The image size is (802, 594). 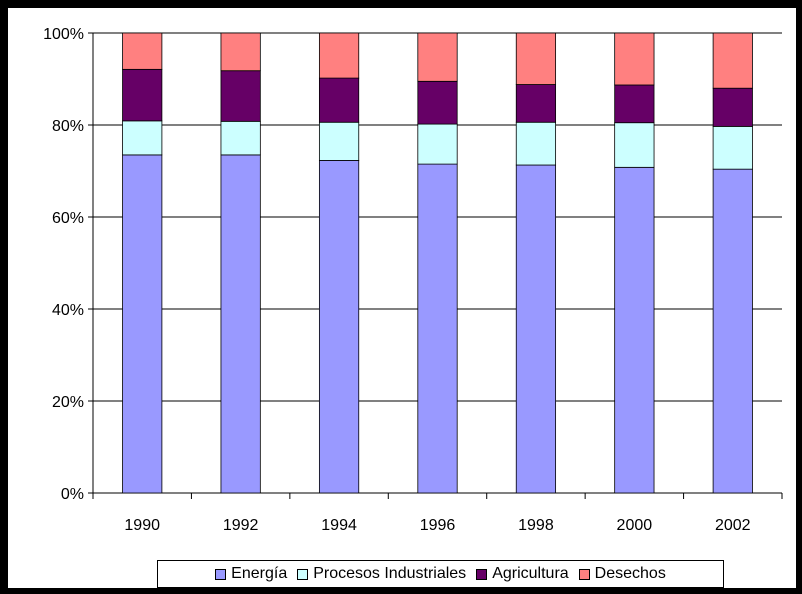 I want to click on legend-label: Agricultura, so click(x=530, y=573).